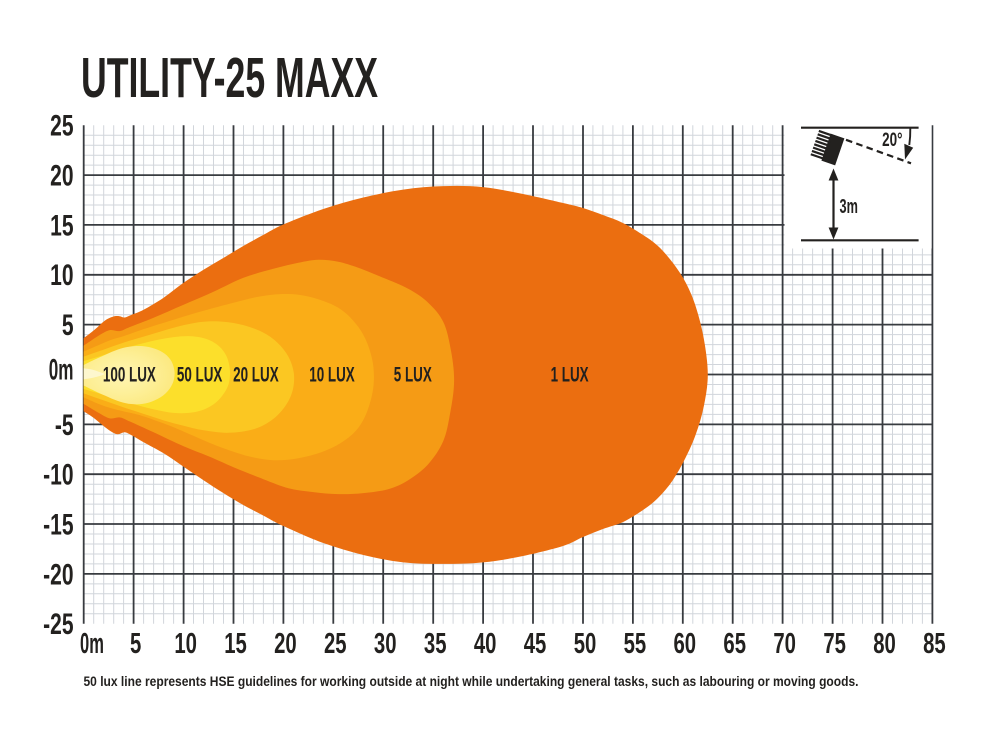  What do you see at coordinates (332, 374) in the screenshot?
I see `svg-text: 10 LUX` at bounding box center [332, 374].